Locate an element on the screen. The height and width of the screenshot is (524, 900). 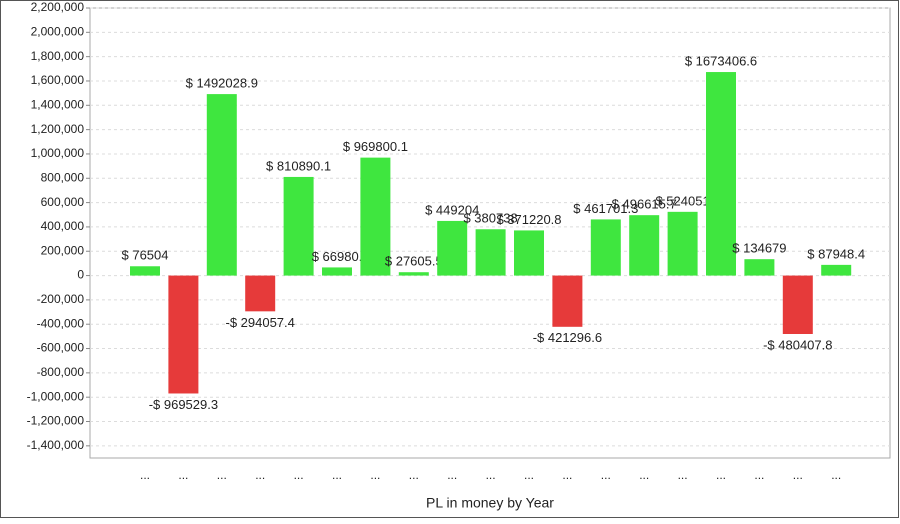
y-tick-label: -200,000 is located at coordinates (61, 299).